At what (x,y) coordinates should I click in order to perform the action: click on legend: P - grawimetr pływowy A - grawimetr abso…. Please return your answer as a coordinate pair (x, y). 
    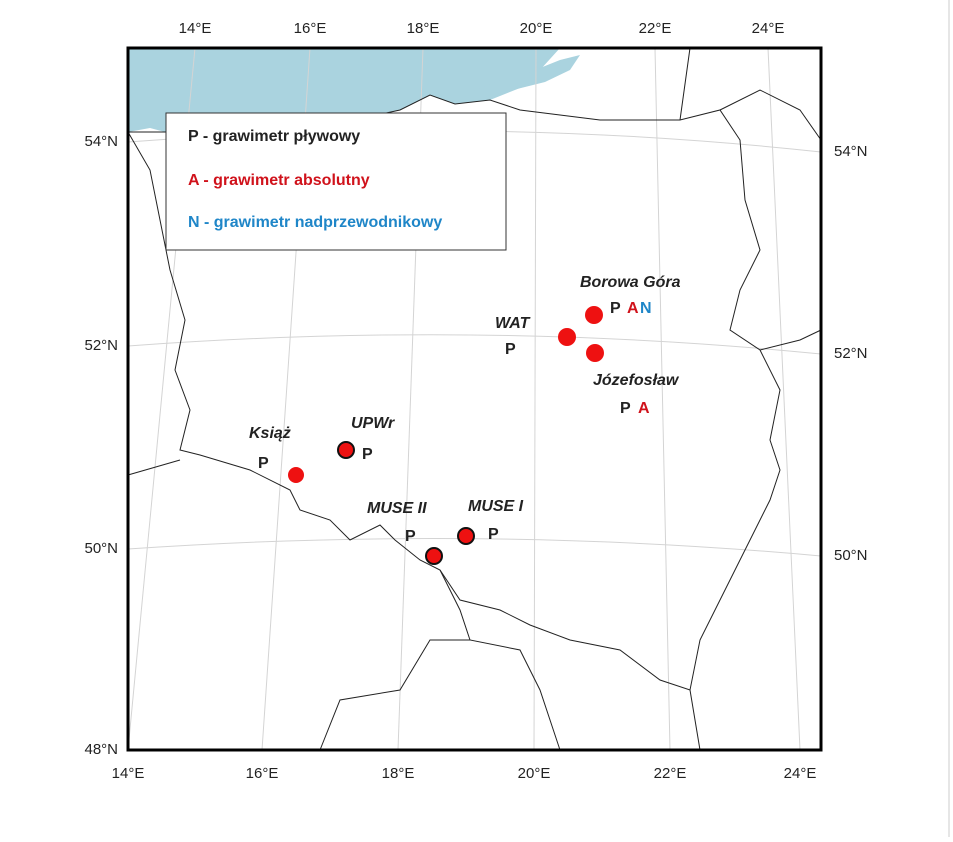
    Looking at the image, I should click on (336, 181).